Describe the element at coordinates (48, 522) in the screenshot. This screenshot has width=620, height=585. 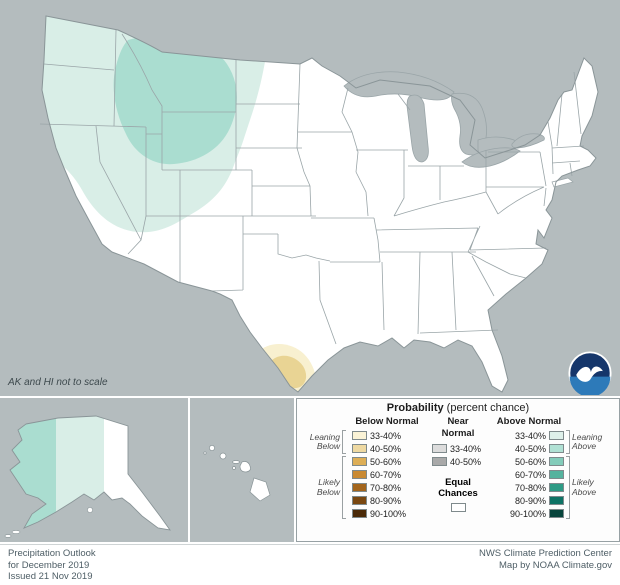
I see `aleutian-islands` at that location.